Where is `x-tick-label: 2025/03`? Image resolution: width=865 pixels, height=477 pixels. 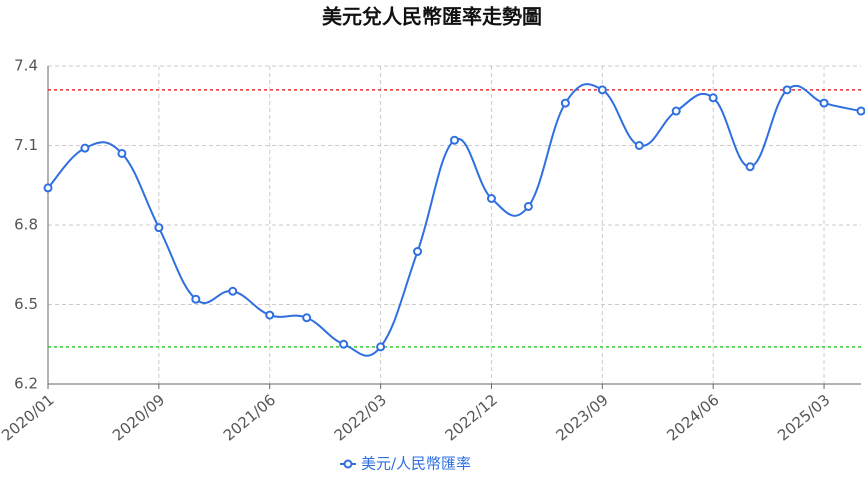
x-tick-label: 2025/03 is located at coordinates (803, 418).